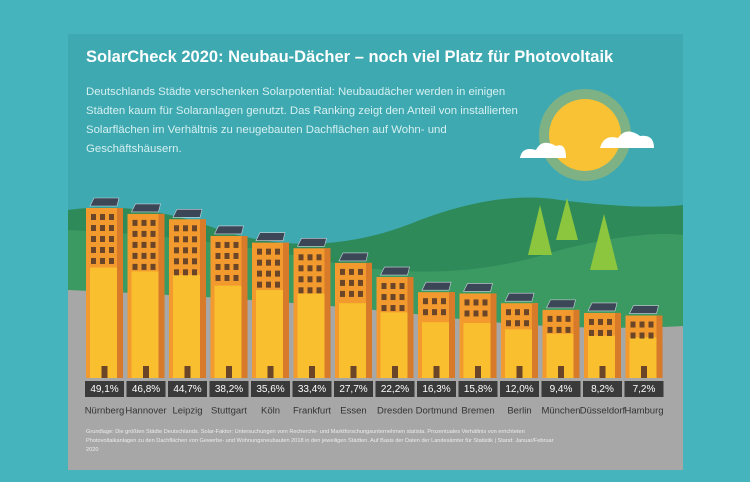 This screenshot has height=482, width=750. Describe the element at coordinates (519, 389) in the screenshot. I see `value-label: 12,0%` at that location.